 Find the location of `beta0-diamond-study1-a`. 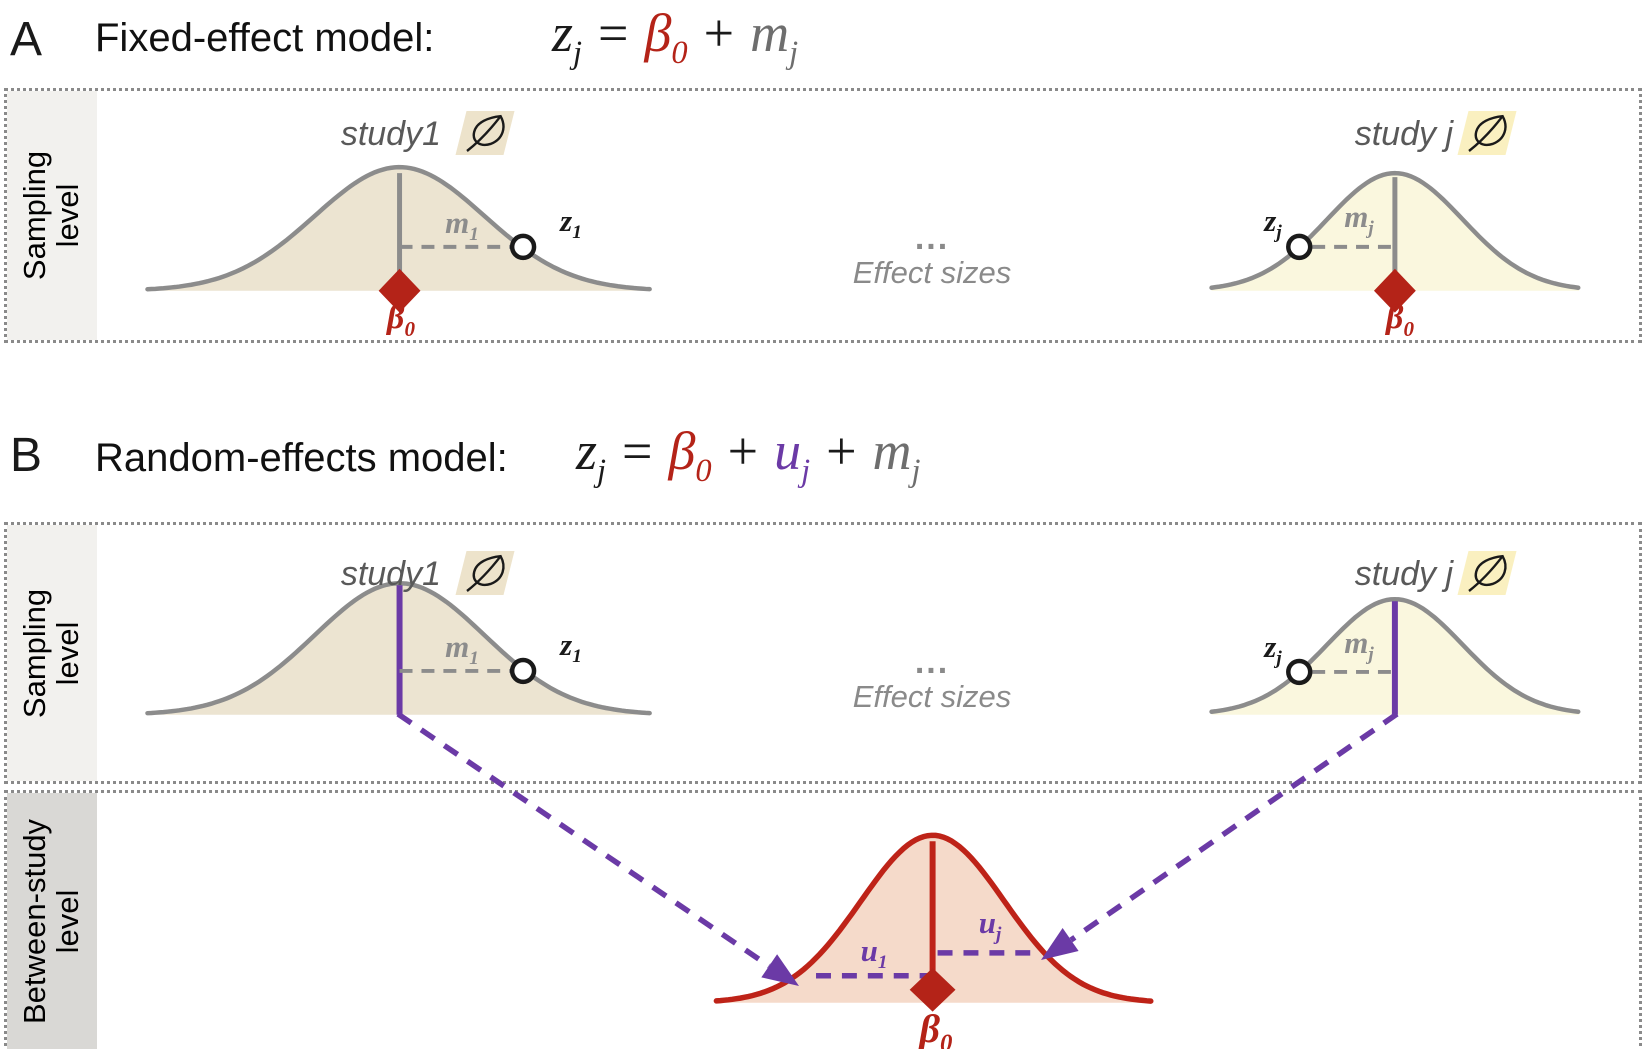

beta0-diamond-study1-a is located at coordinates (399, 290).